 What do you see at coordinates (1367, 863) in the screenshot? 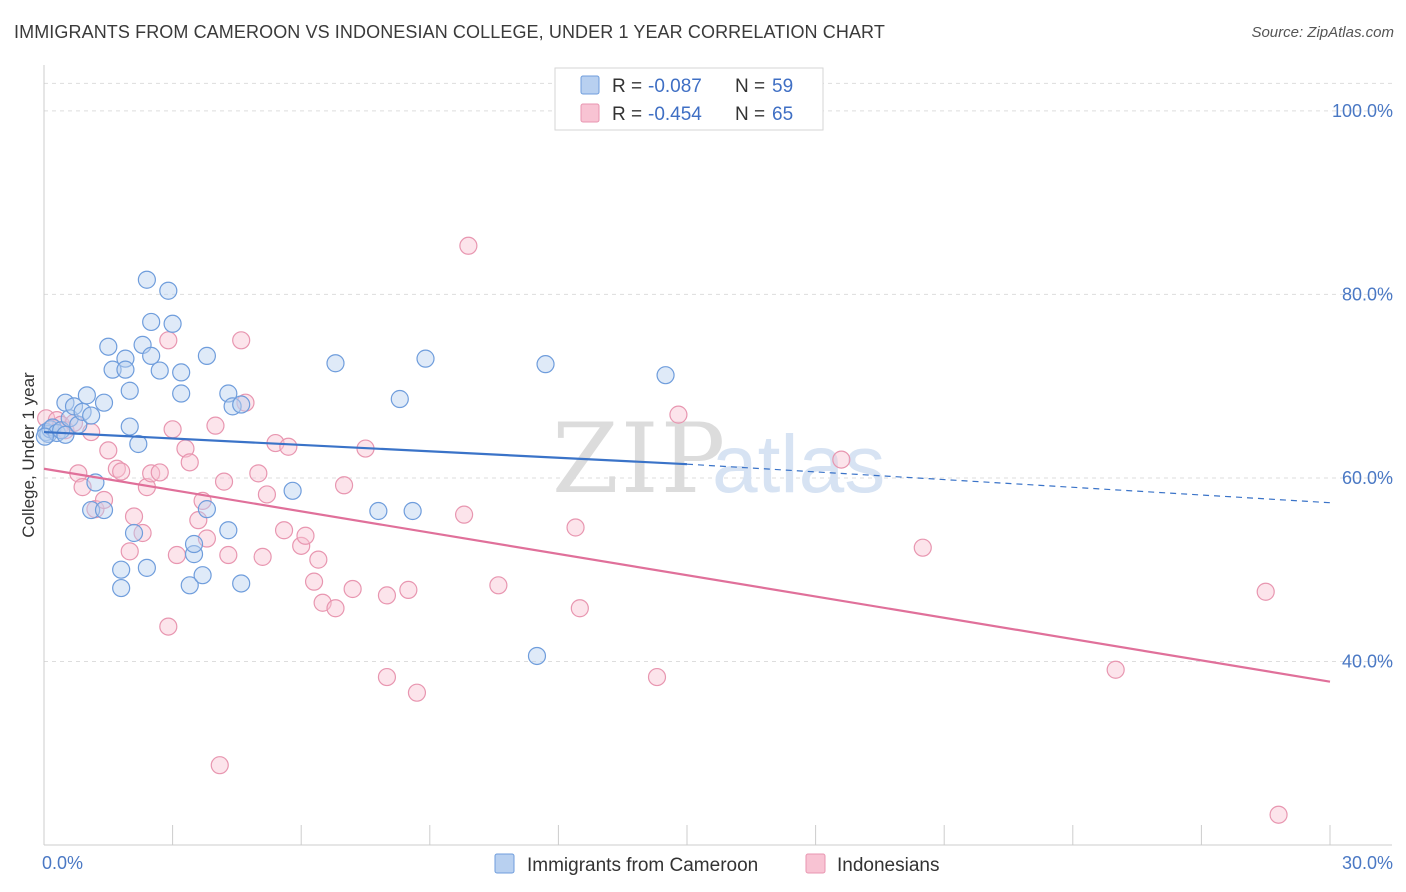
I see `x-tick-label: 30.0%` at bounding box center [1367, 863].